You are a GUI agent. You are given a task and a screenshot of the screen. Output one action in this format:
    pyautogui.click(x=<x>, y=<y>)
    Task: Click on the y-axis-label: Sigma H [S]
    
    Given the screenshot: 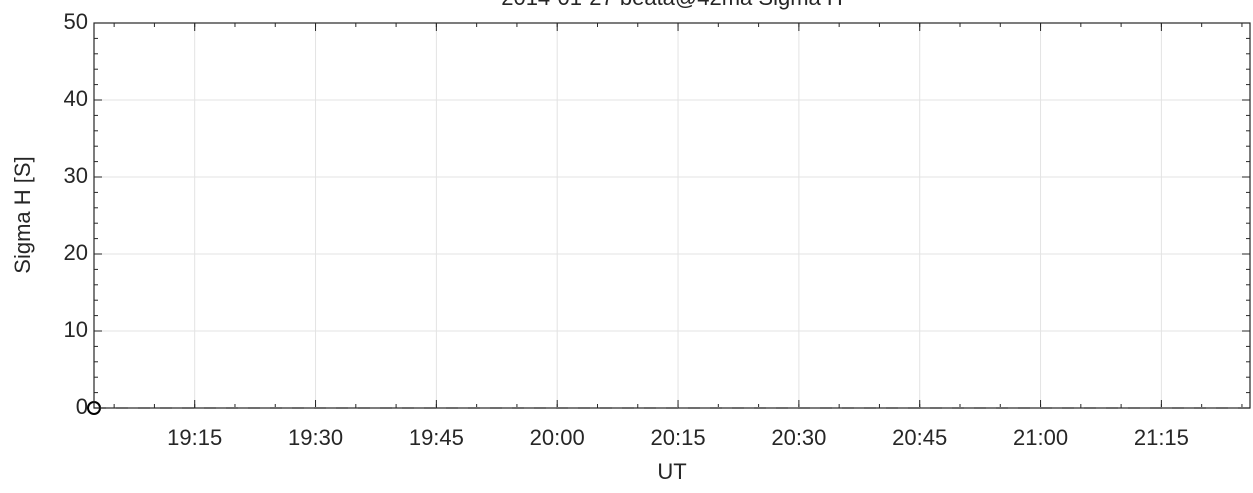 What is the action you would take?
    pyautogui.click(x=22, y=214)
    